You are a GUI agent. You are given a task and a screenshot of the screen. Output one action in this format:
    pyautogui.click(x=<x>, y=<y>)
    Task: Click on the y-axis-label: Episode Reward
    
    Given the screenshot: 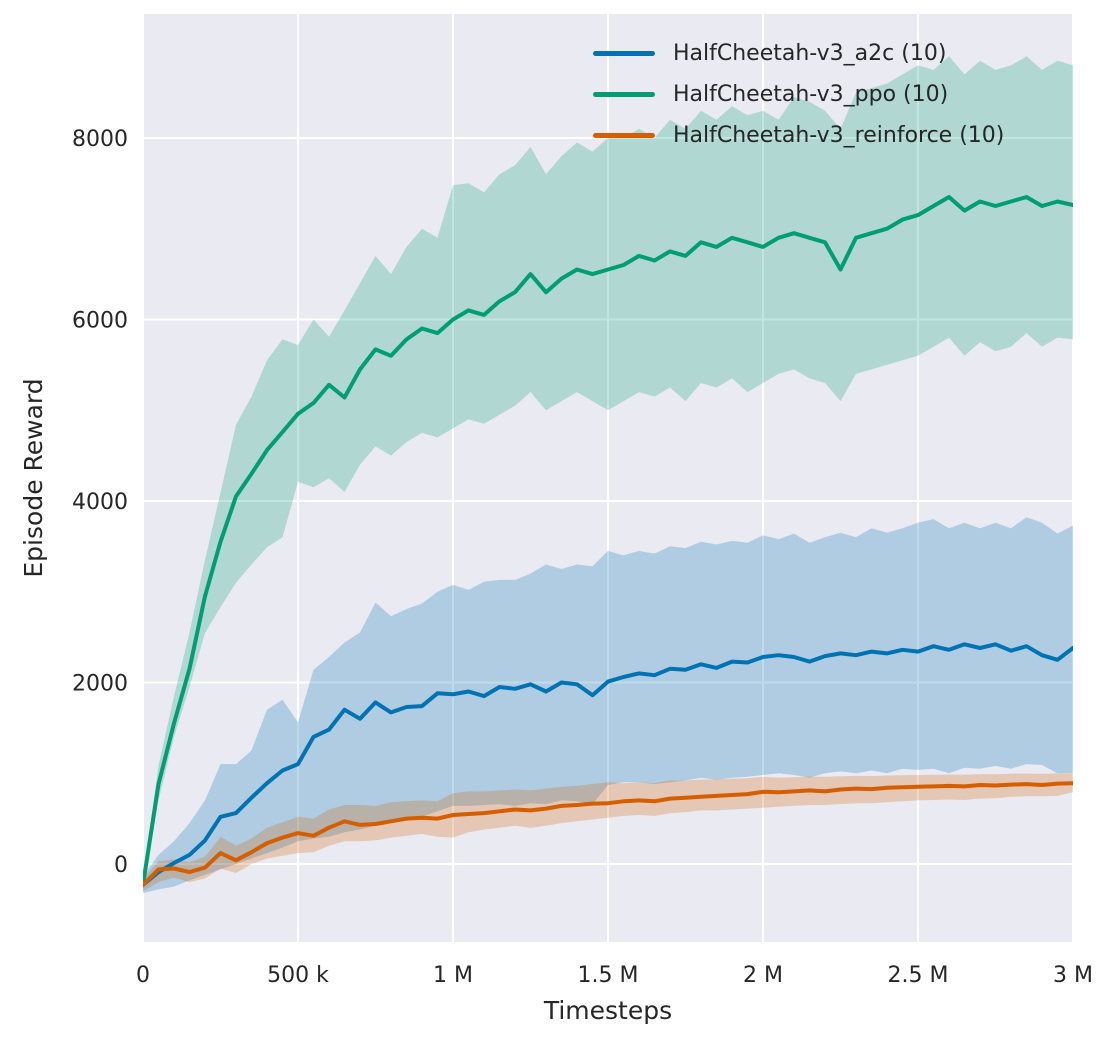 What is the action you would take?
    pyautogui.click(x=33, y=477)
    